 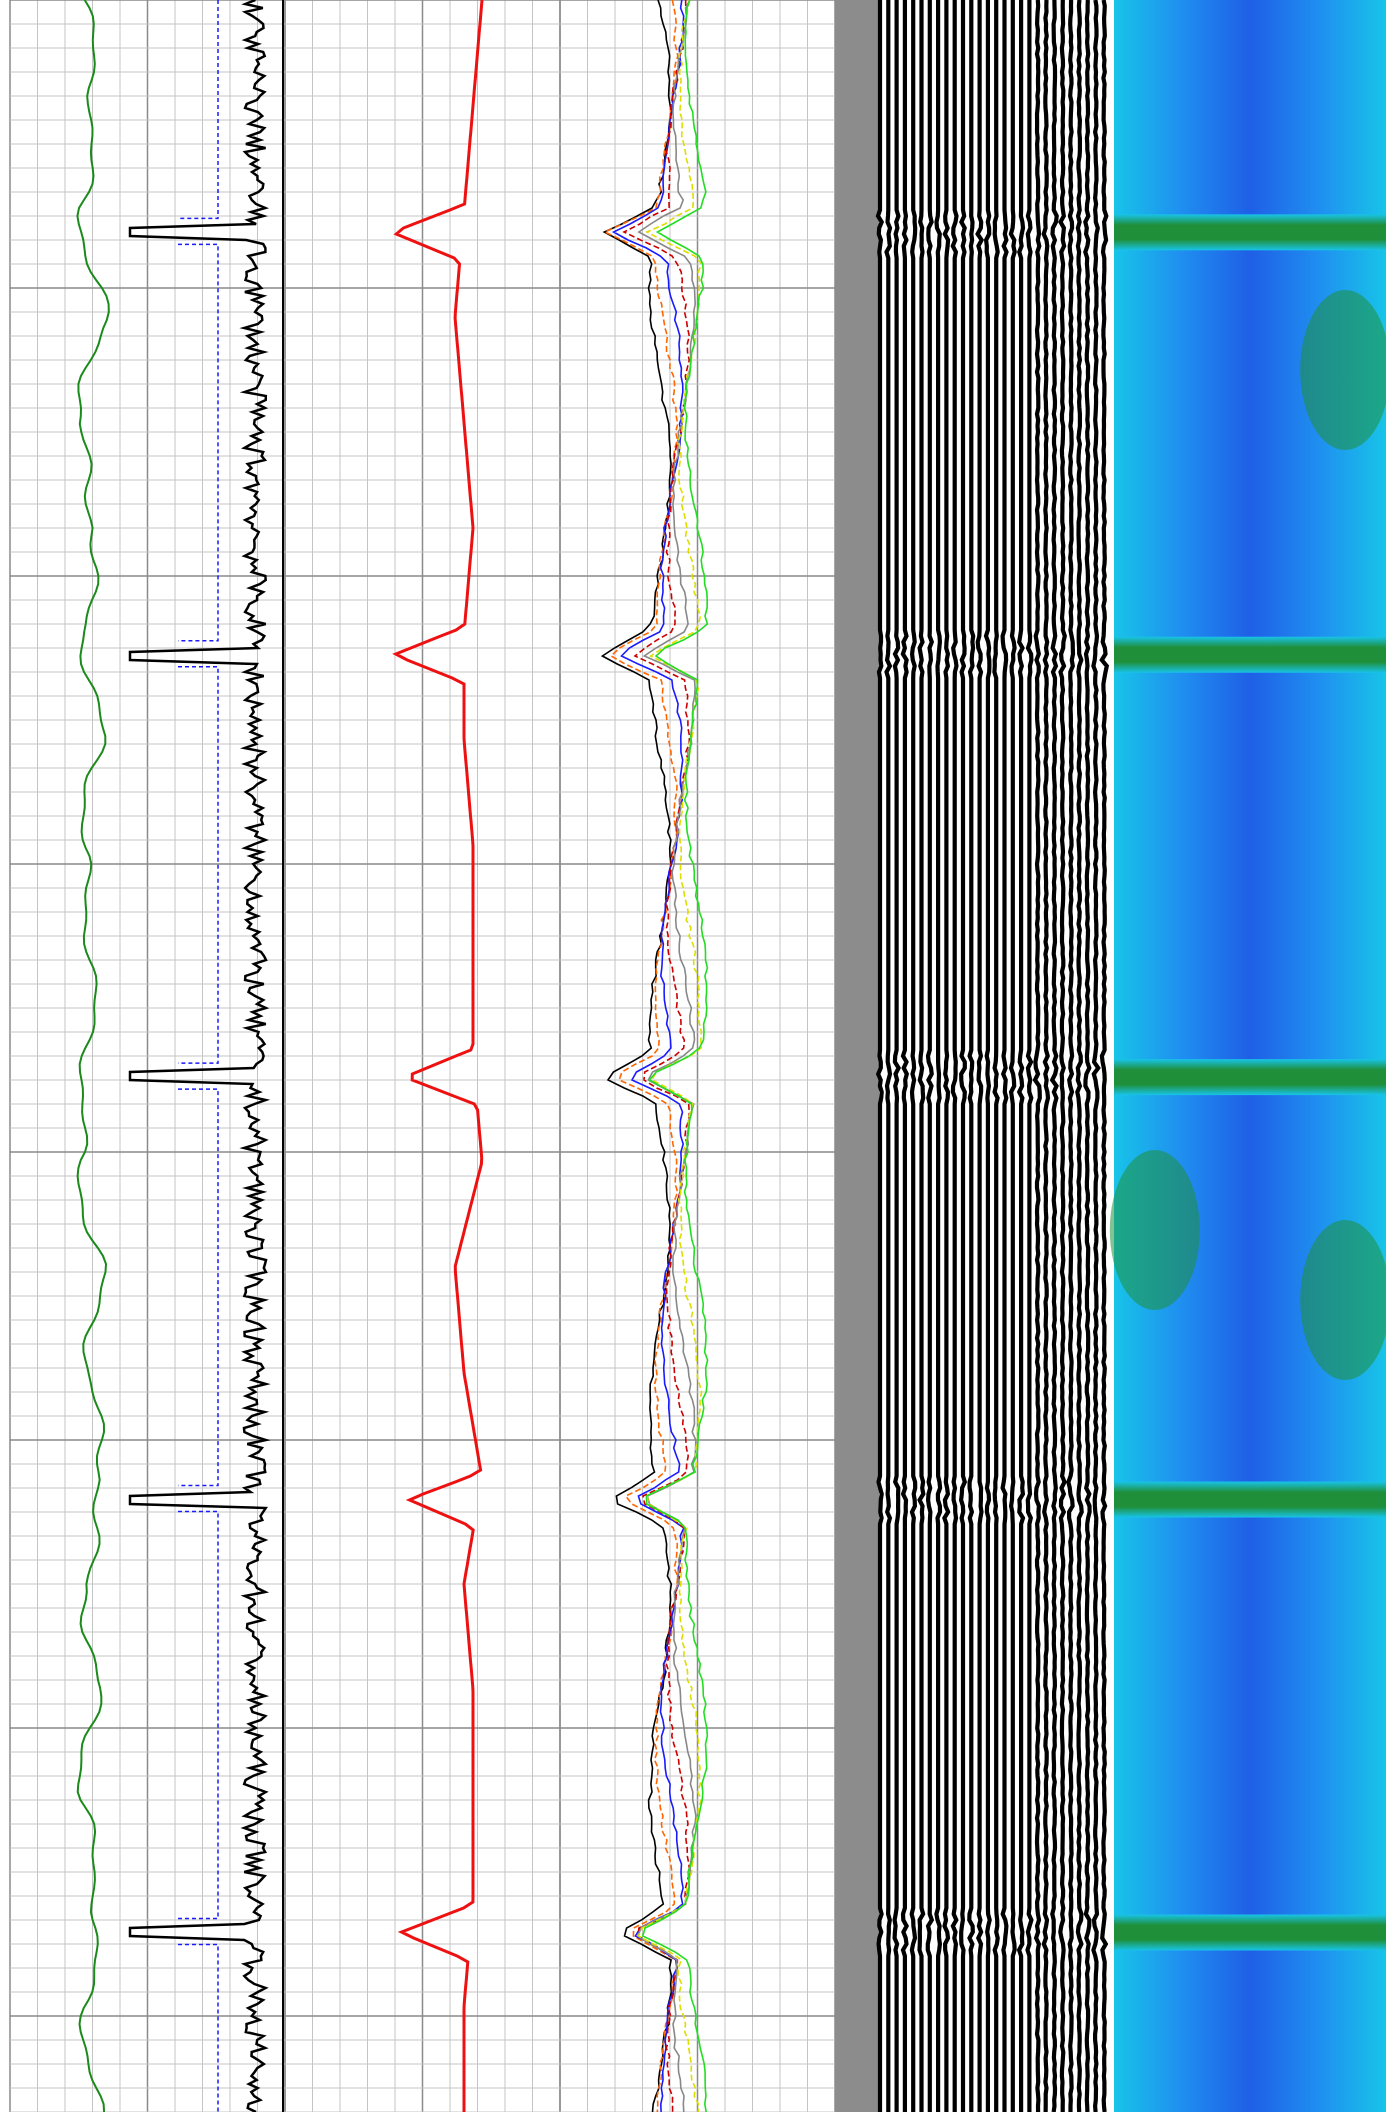 I want to click on amplitude-curve, so click(x=199, y=1056).